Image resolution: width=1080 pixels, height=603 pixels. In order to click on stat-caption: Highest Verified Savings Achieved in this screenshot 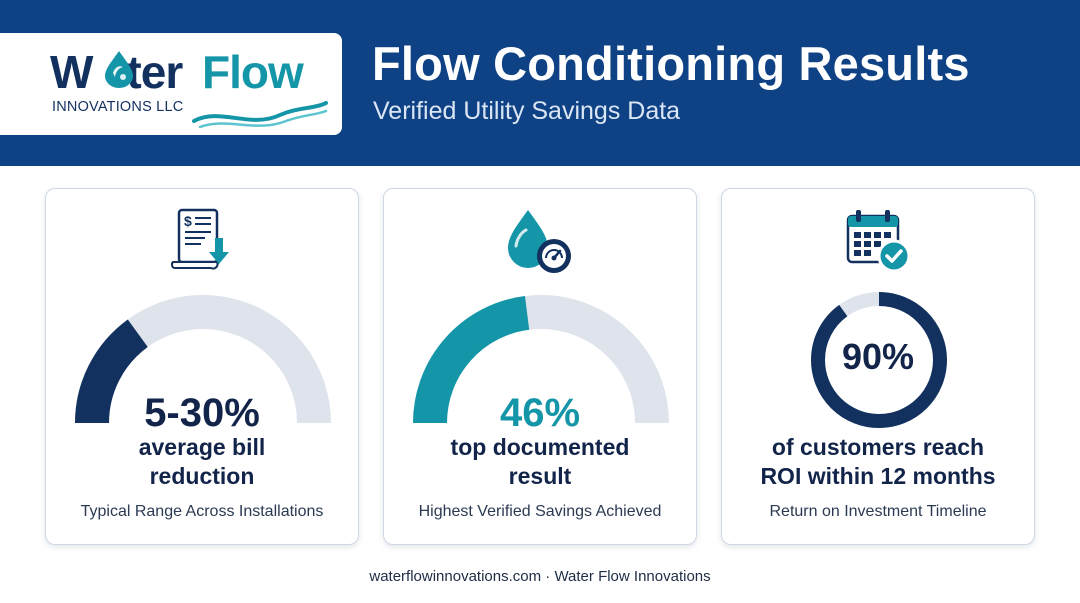, I will do `click(540, 511)`.